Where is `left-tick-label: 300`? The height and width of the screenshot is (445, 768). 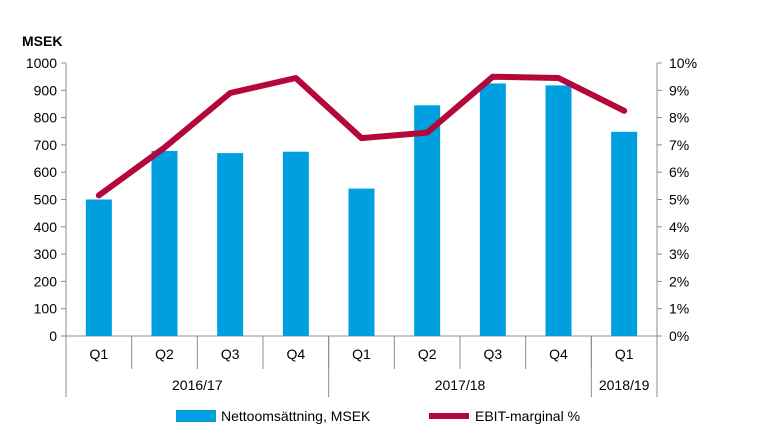
left-tick-label: 300 is located at coordinates (46, 254).